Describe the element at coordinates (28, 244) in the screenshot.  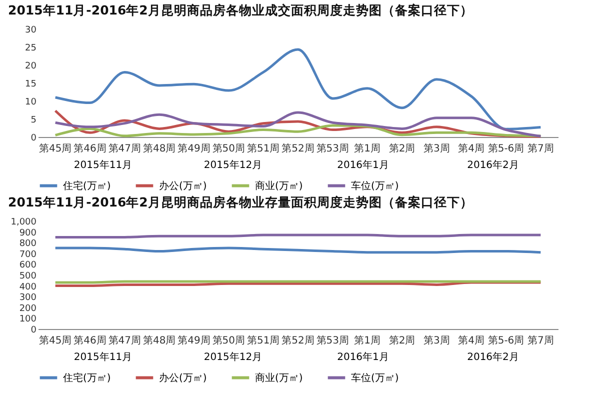
I see `y-tick-label: 800` at that location.